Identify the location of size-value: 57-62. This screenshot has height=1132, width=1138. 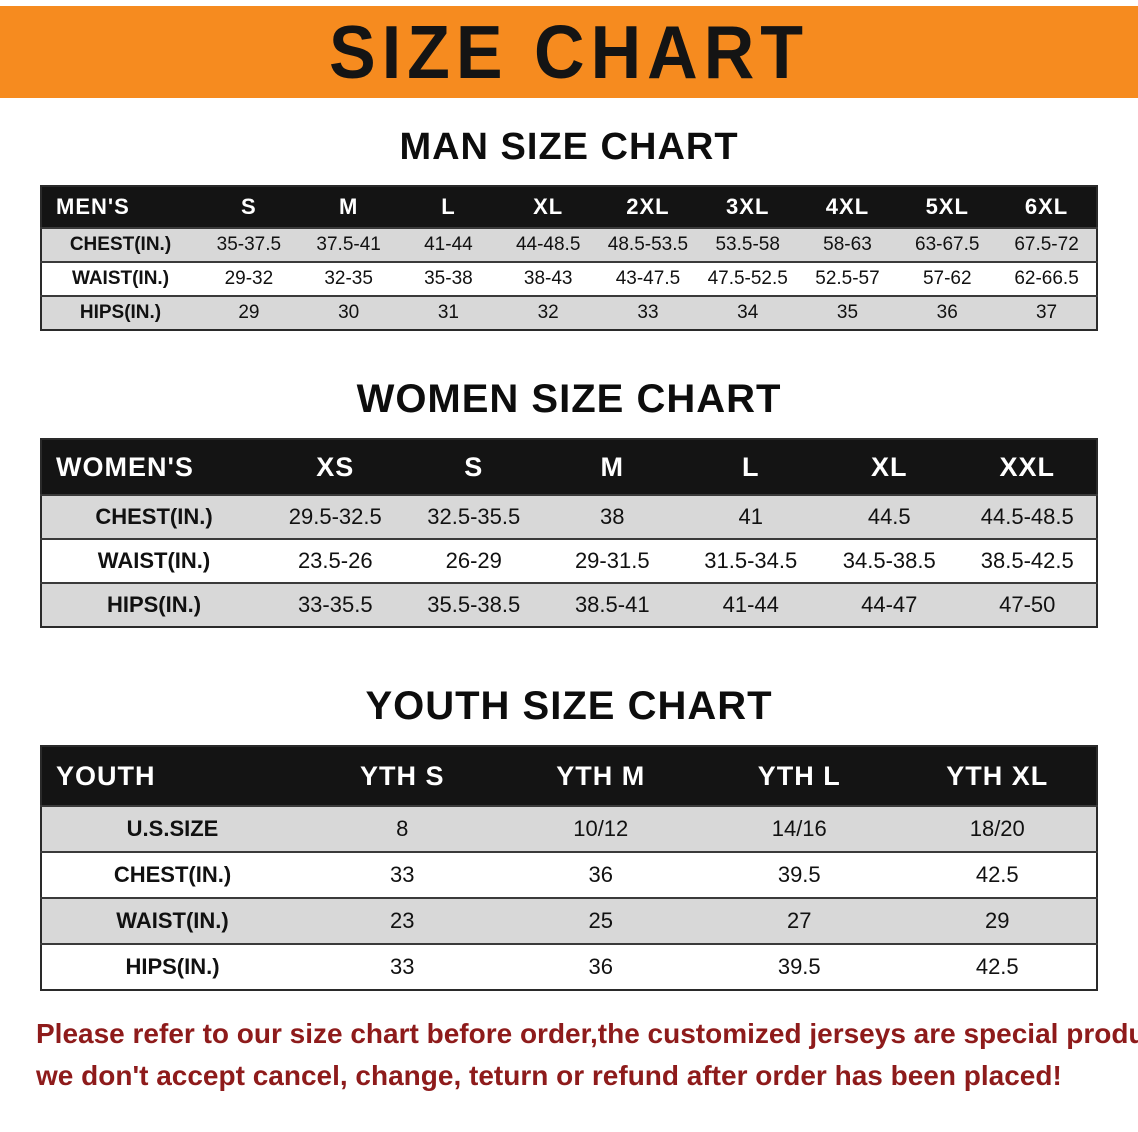
(947, 278).